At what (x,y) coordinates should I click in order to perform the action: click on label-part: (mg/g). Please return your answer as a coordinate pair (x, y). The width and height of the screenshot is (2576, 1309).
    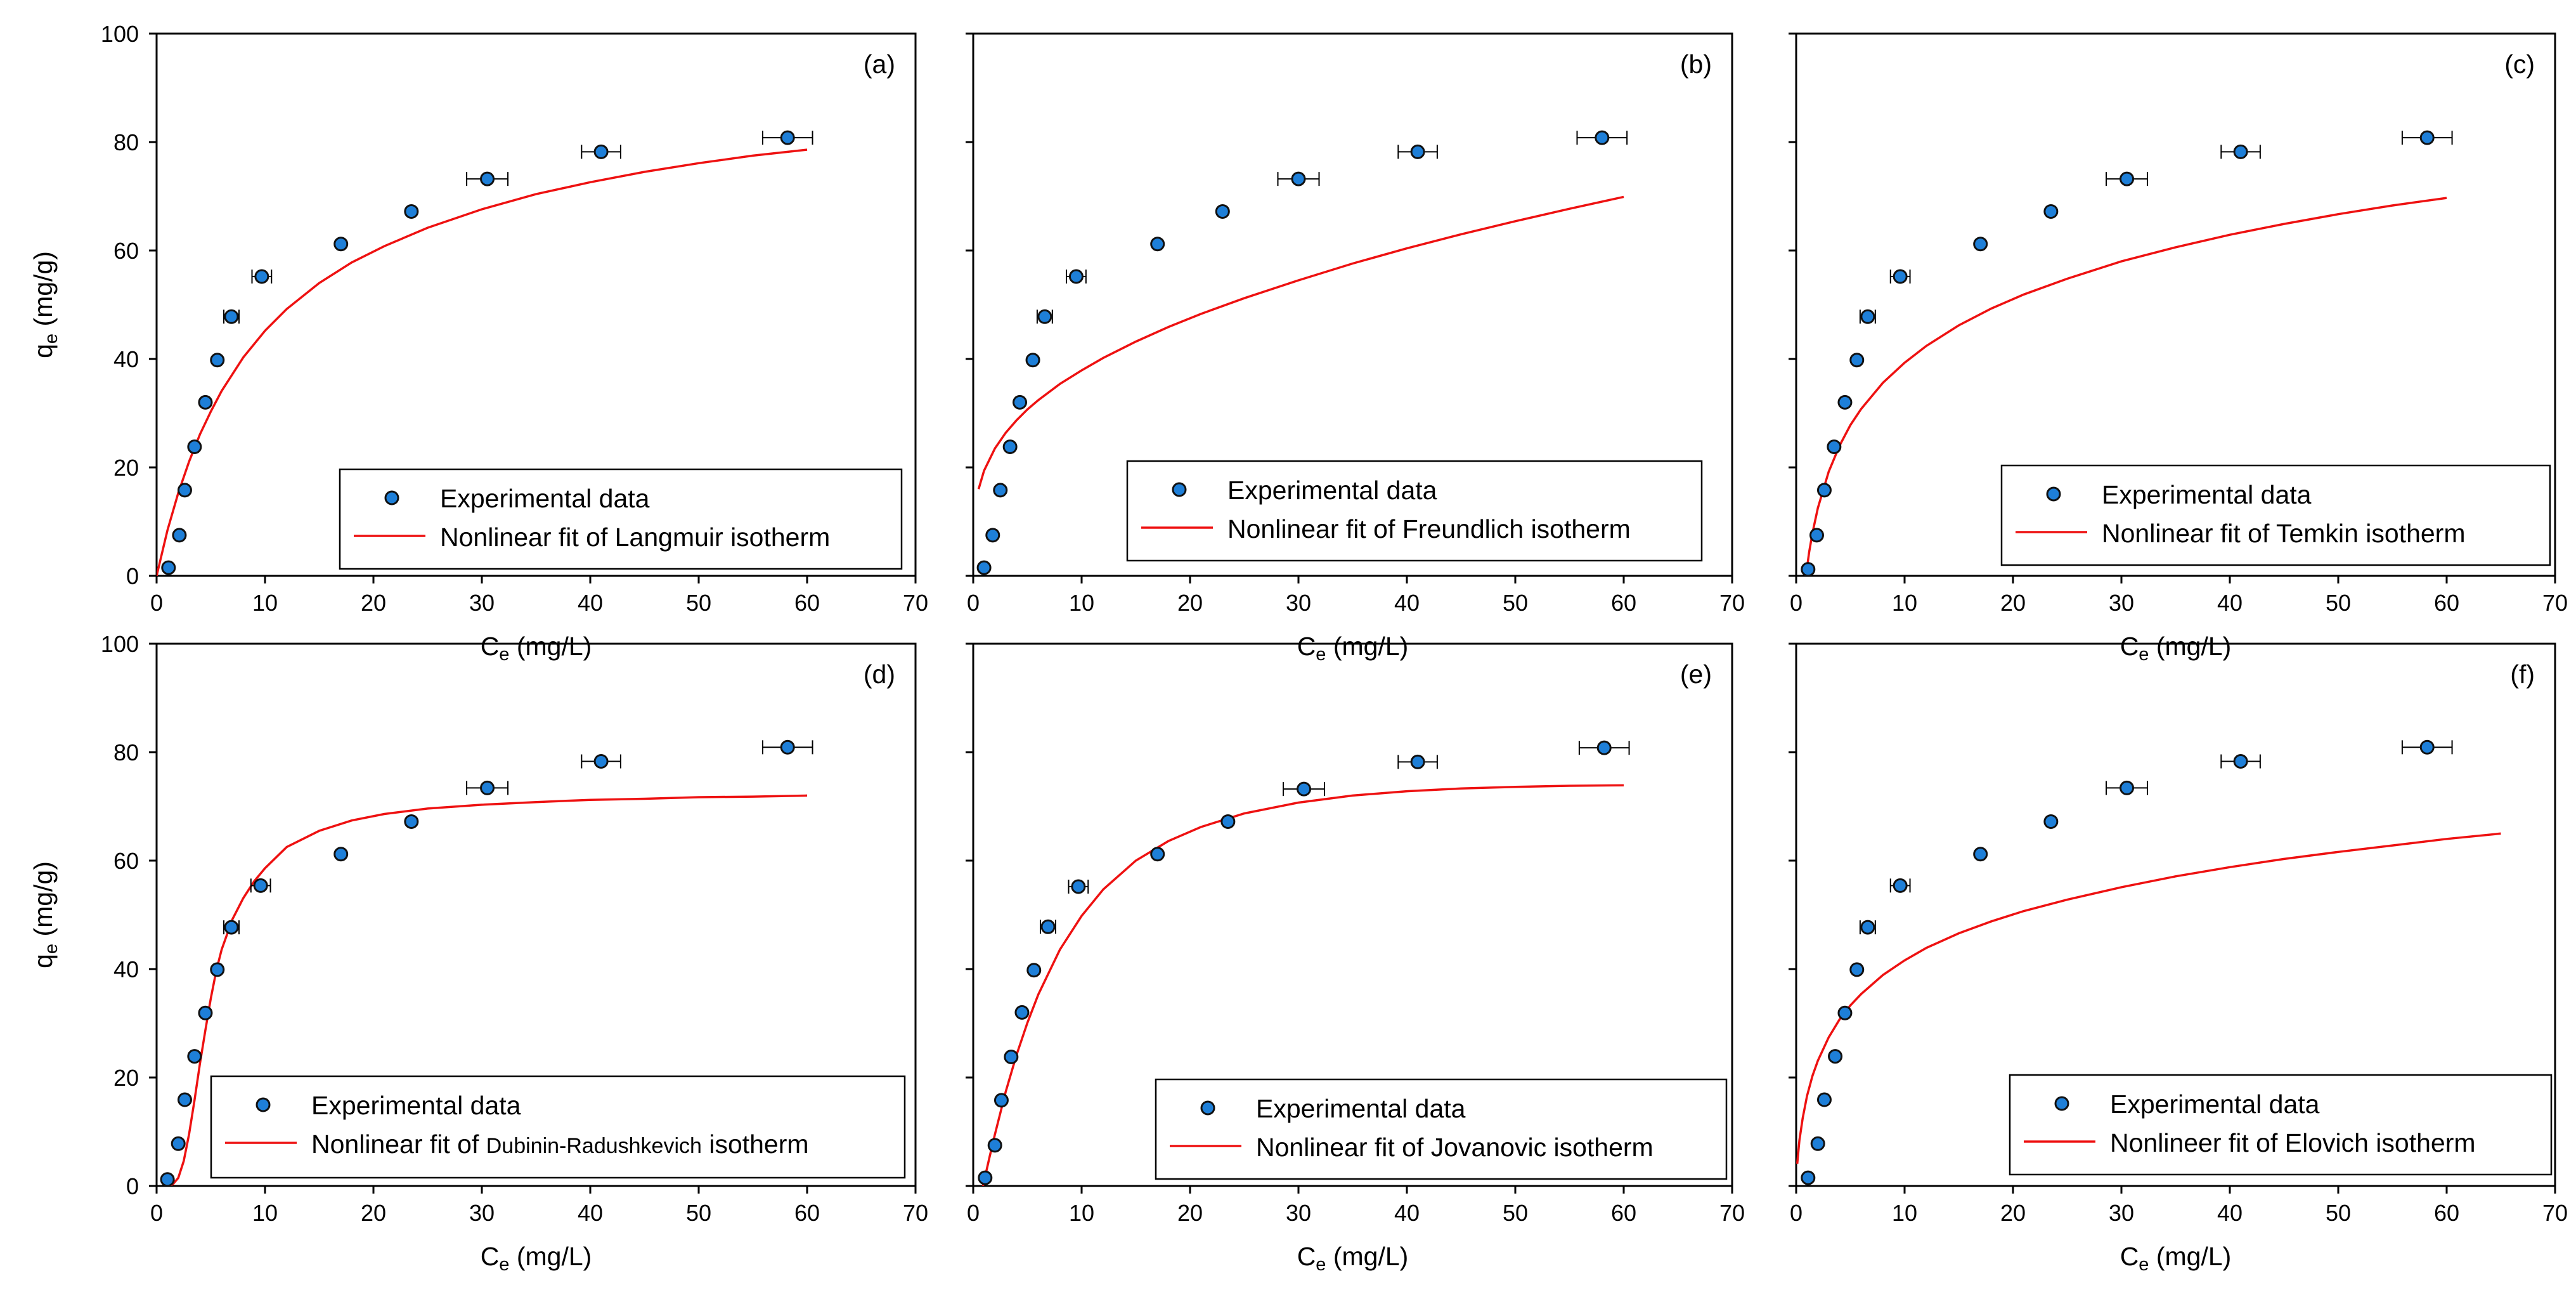
    Looking at the image, I should click on (43, 902).